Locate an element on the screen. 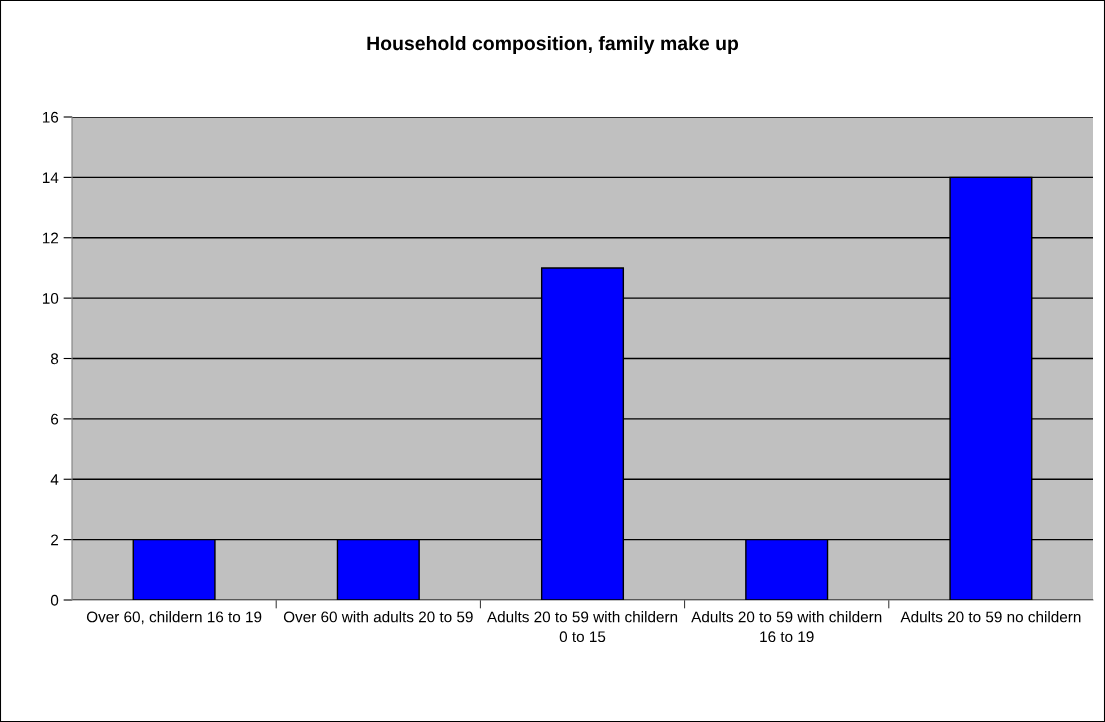 Image resolution: width=1105 pixels, height=722 pixels. chart-title: Household composition, family make up is located at coordinates (553, 45).